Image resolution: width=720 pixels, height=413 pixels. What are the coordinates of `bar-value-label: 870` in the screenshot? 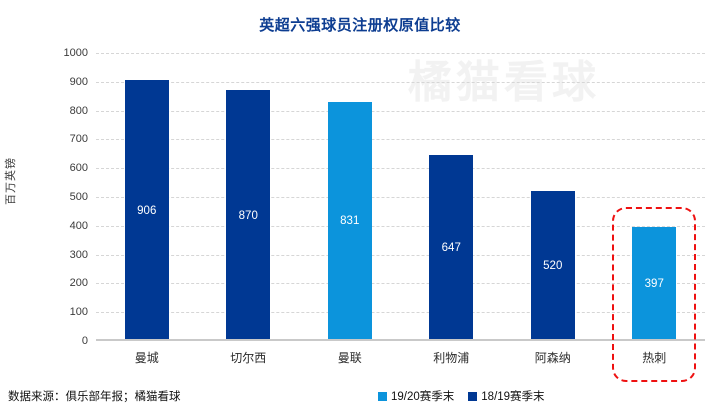 It's located at (248, 215).